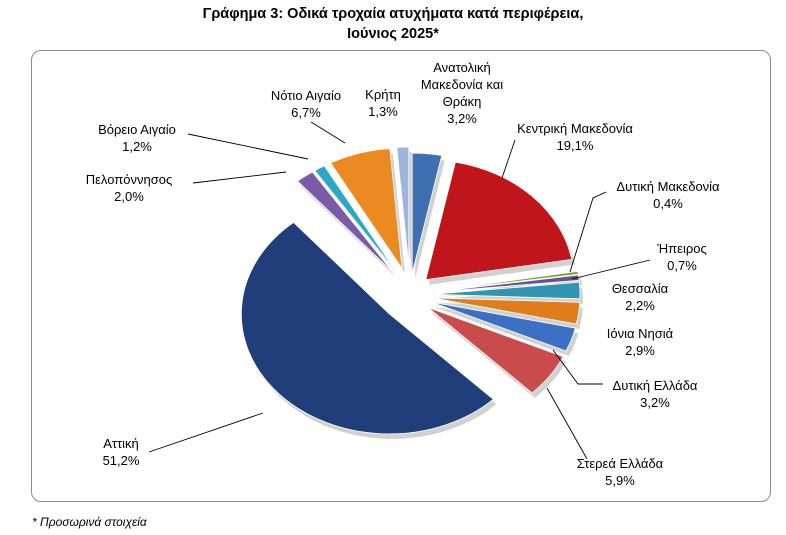 This screenshot has height=535, width=786. Describe the element at coordinates (620, 472) in the screenshot. I see `slice-label: Στερεά Ελλάδα 5,9%` at that location.